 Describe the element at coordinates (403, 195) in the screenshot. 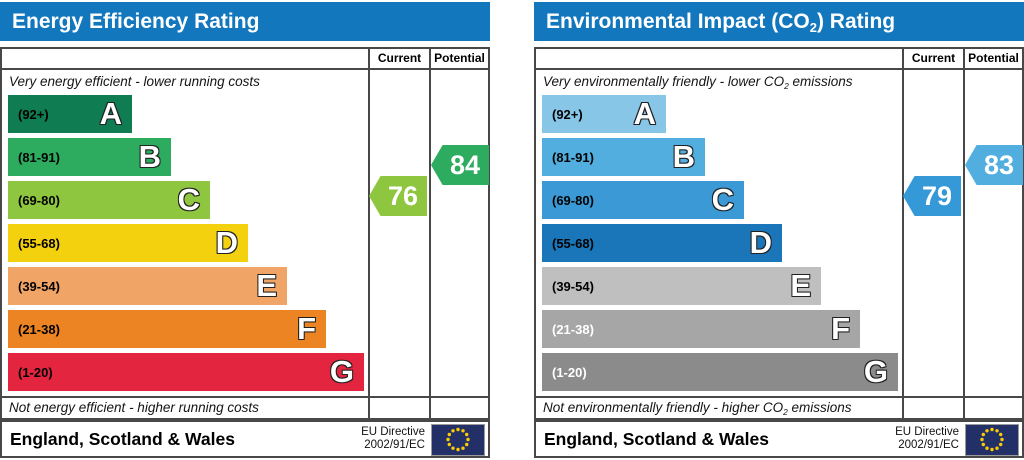

I see `current-rating-value: 76` at that location.